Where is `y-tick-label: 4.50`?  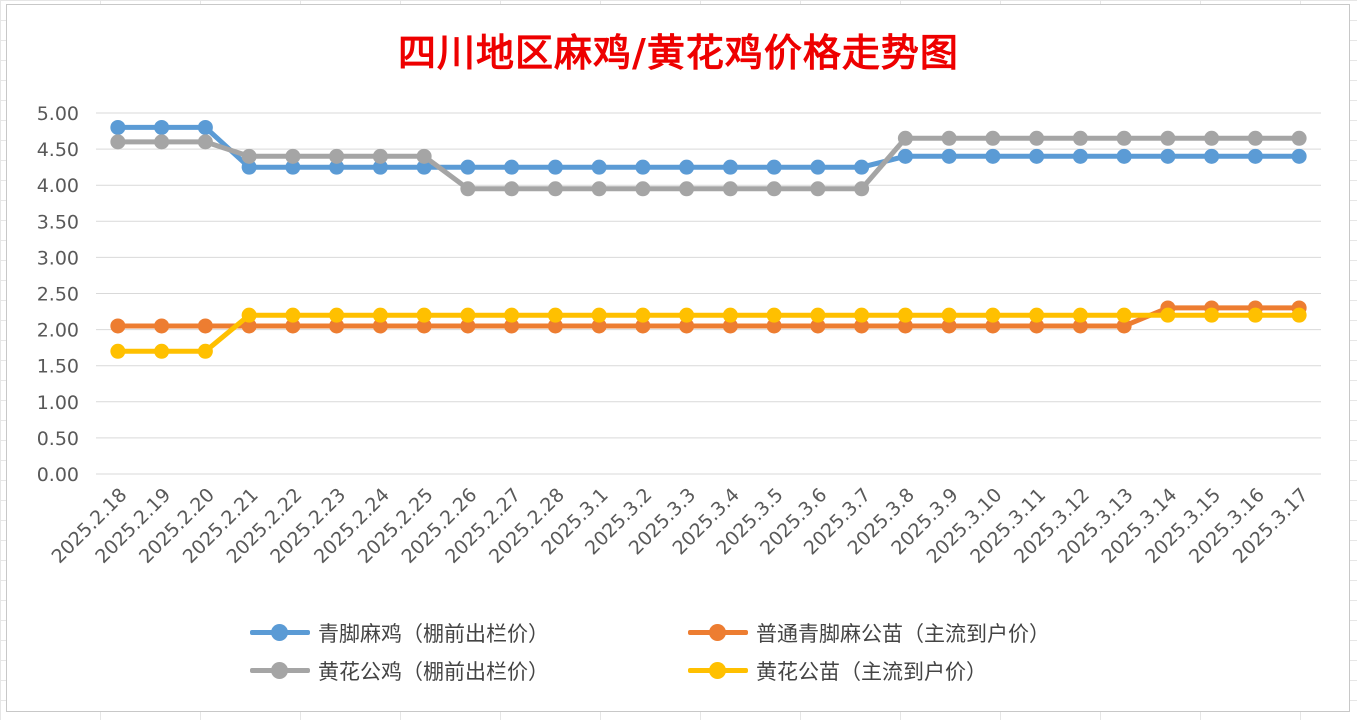
y-tick-label: 4.50 is located at coordinates (58, 150).